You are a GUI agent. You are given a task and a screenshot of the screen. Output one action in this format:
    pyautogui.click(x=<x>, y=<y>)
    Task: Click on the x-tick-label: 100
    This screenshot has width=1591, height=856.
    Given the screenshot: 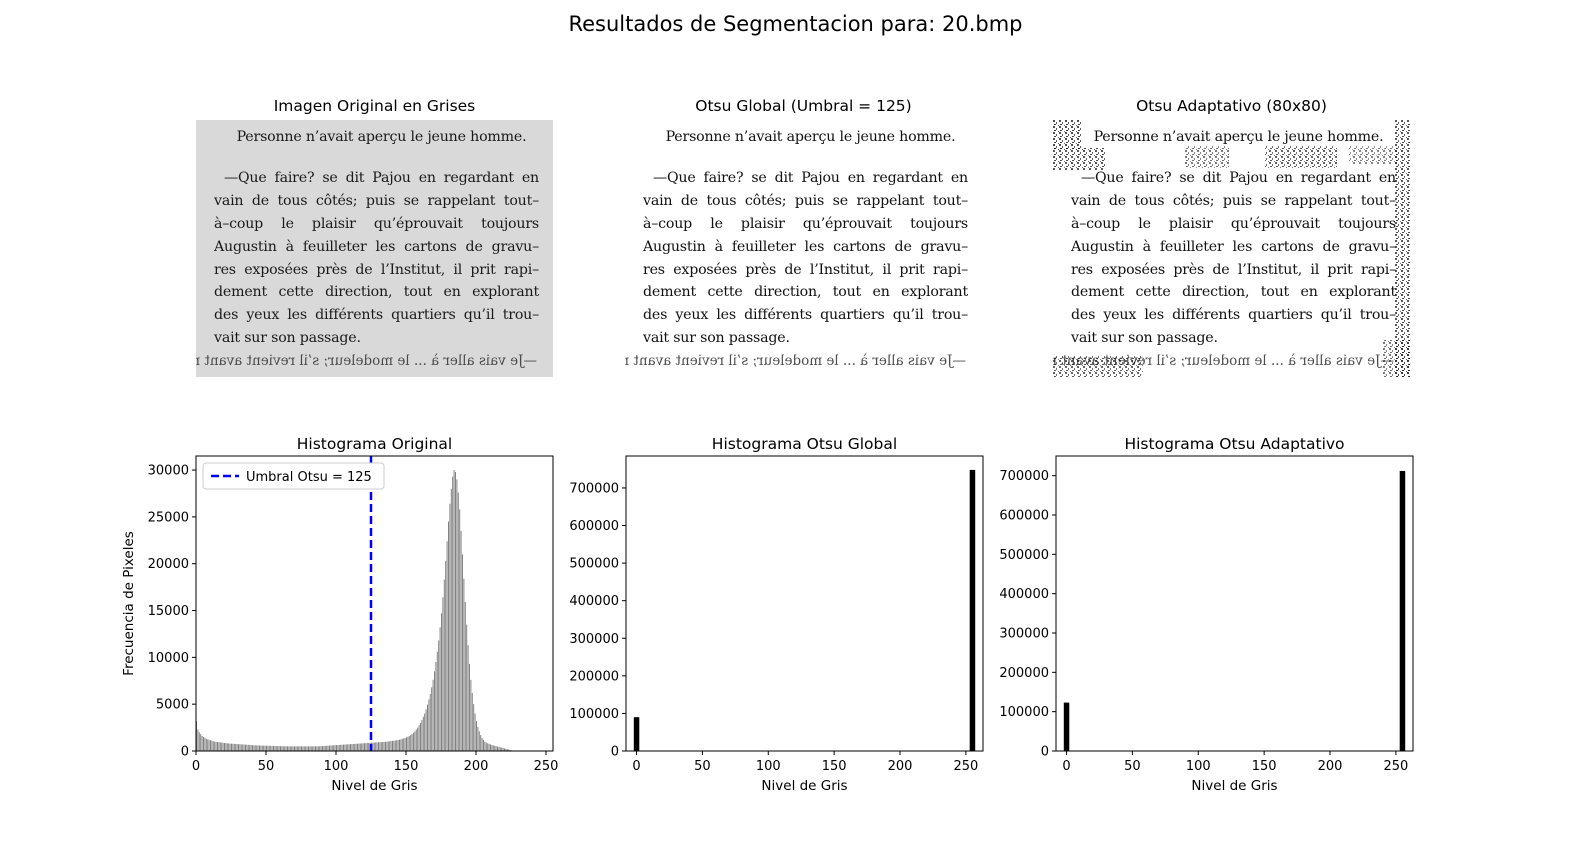 What is the action you would take?
    pyautogui.click(x=336, y=766)
    